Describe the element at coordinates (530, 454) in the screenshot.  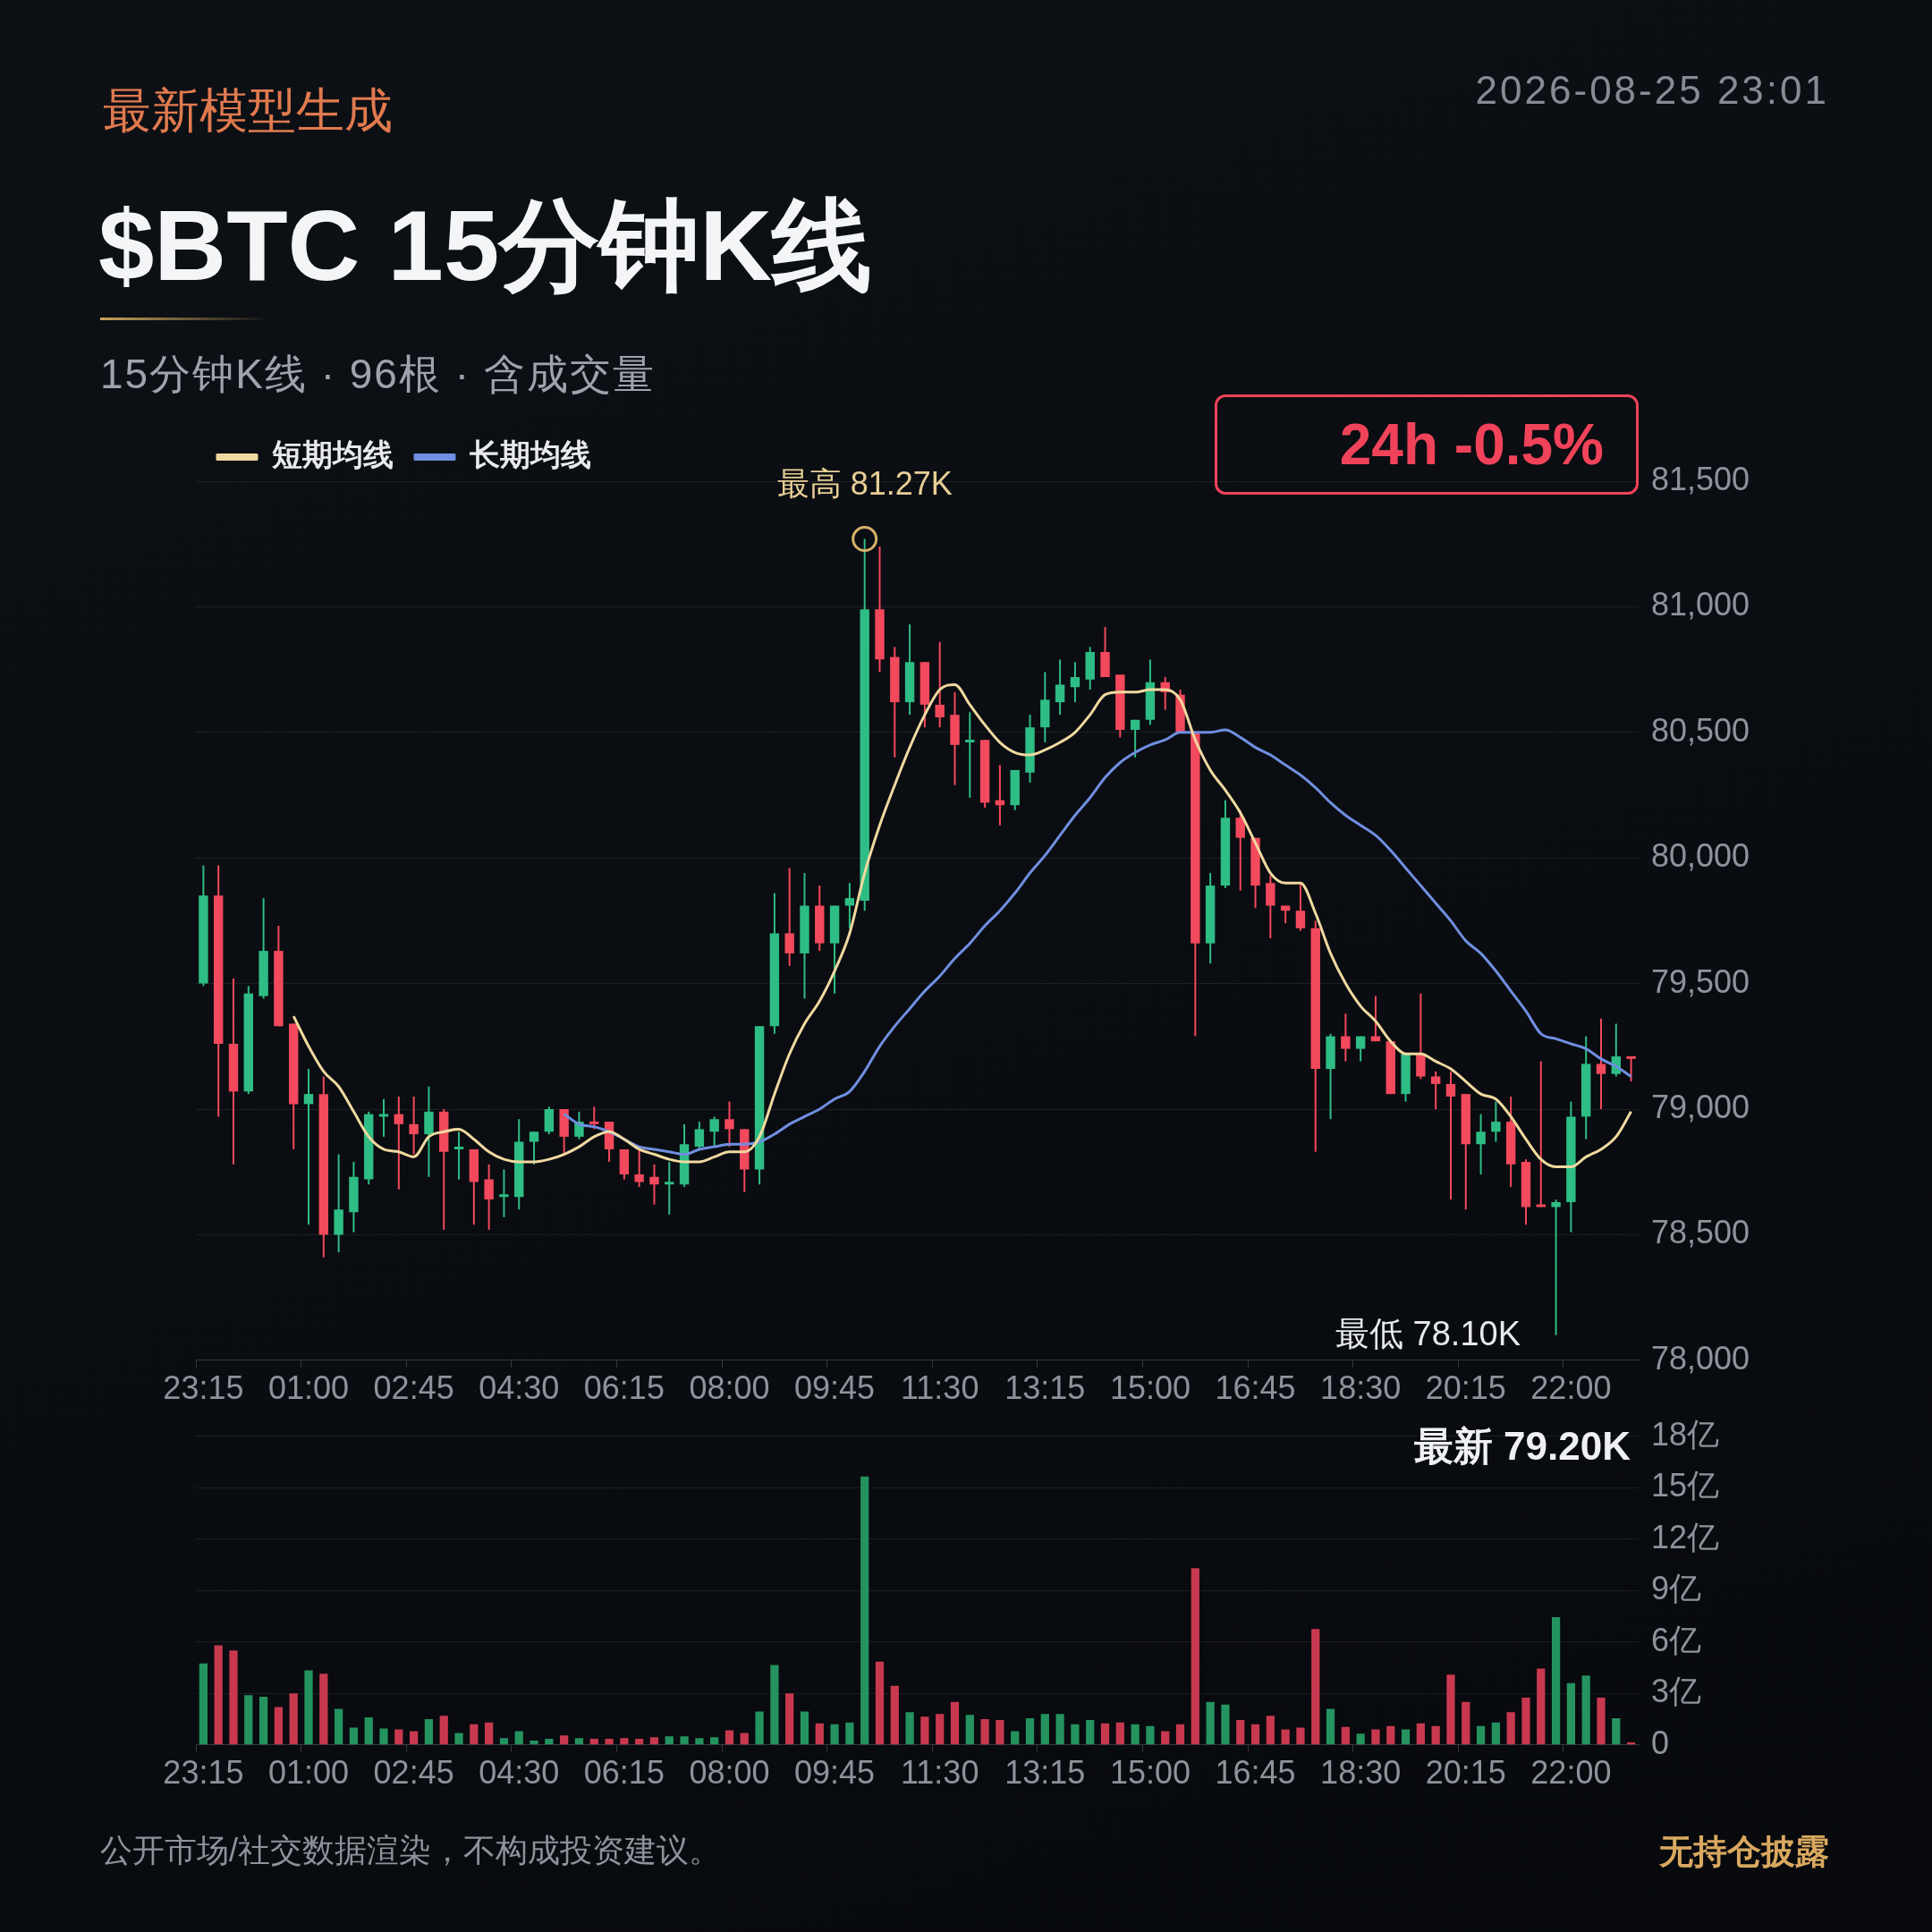
I see `legend-label: 长期均线` at that location.